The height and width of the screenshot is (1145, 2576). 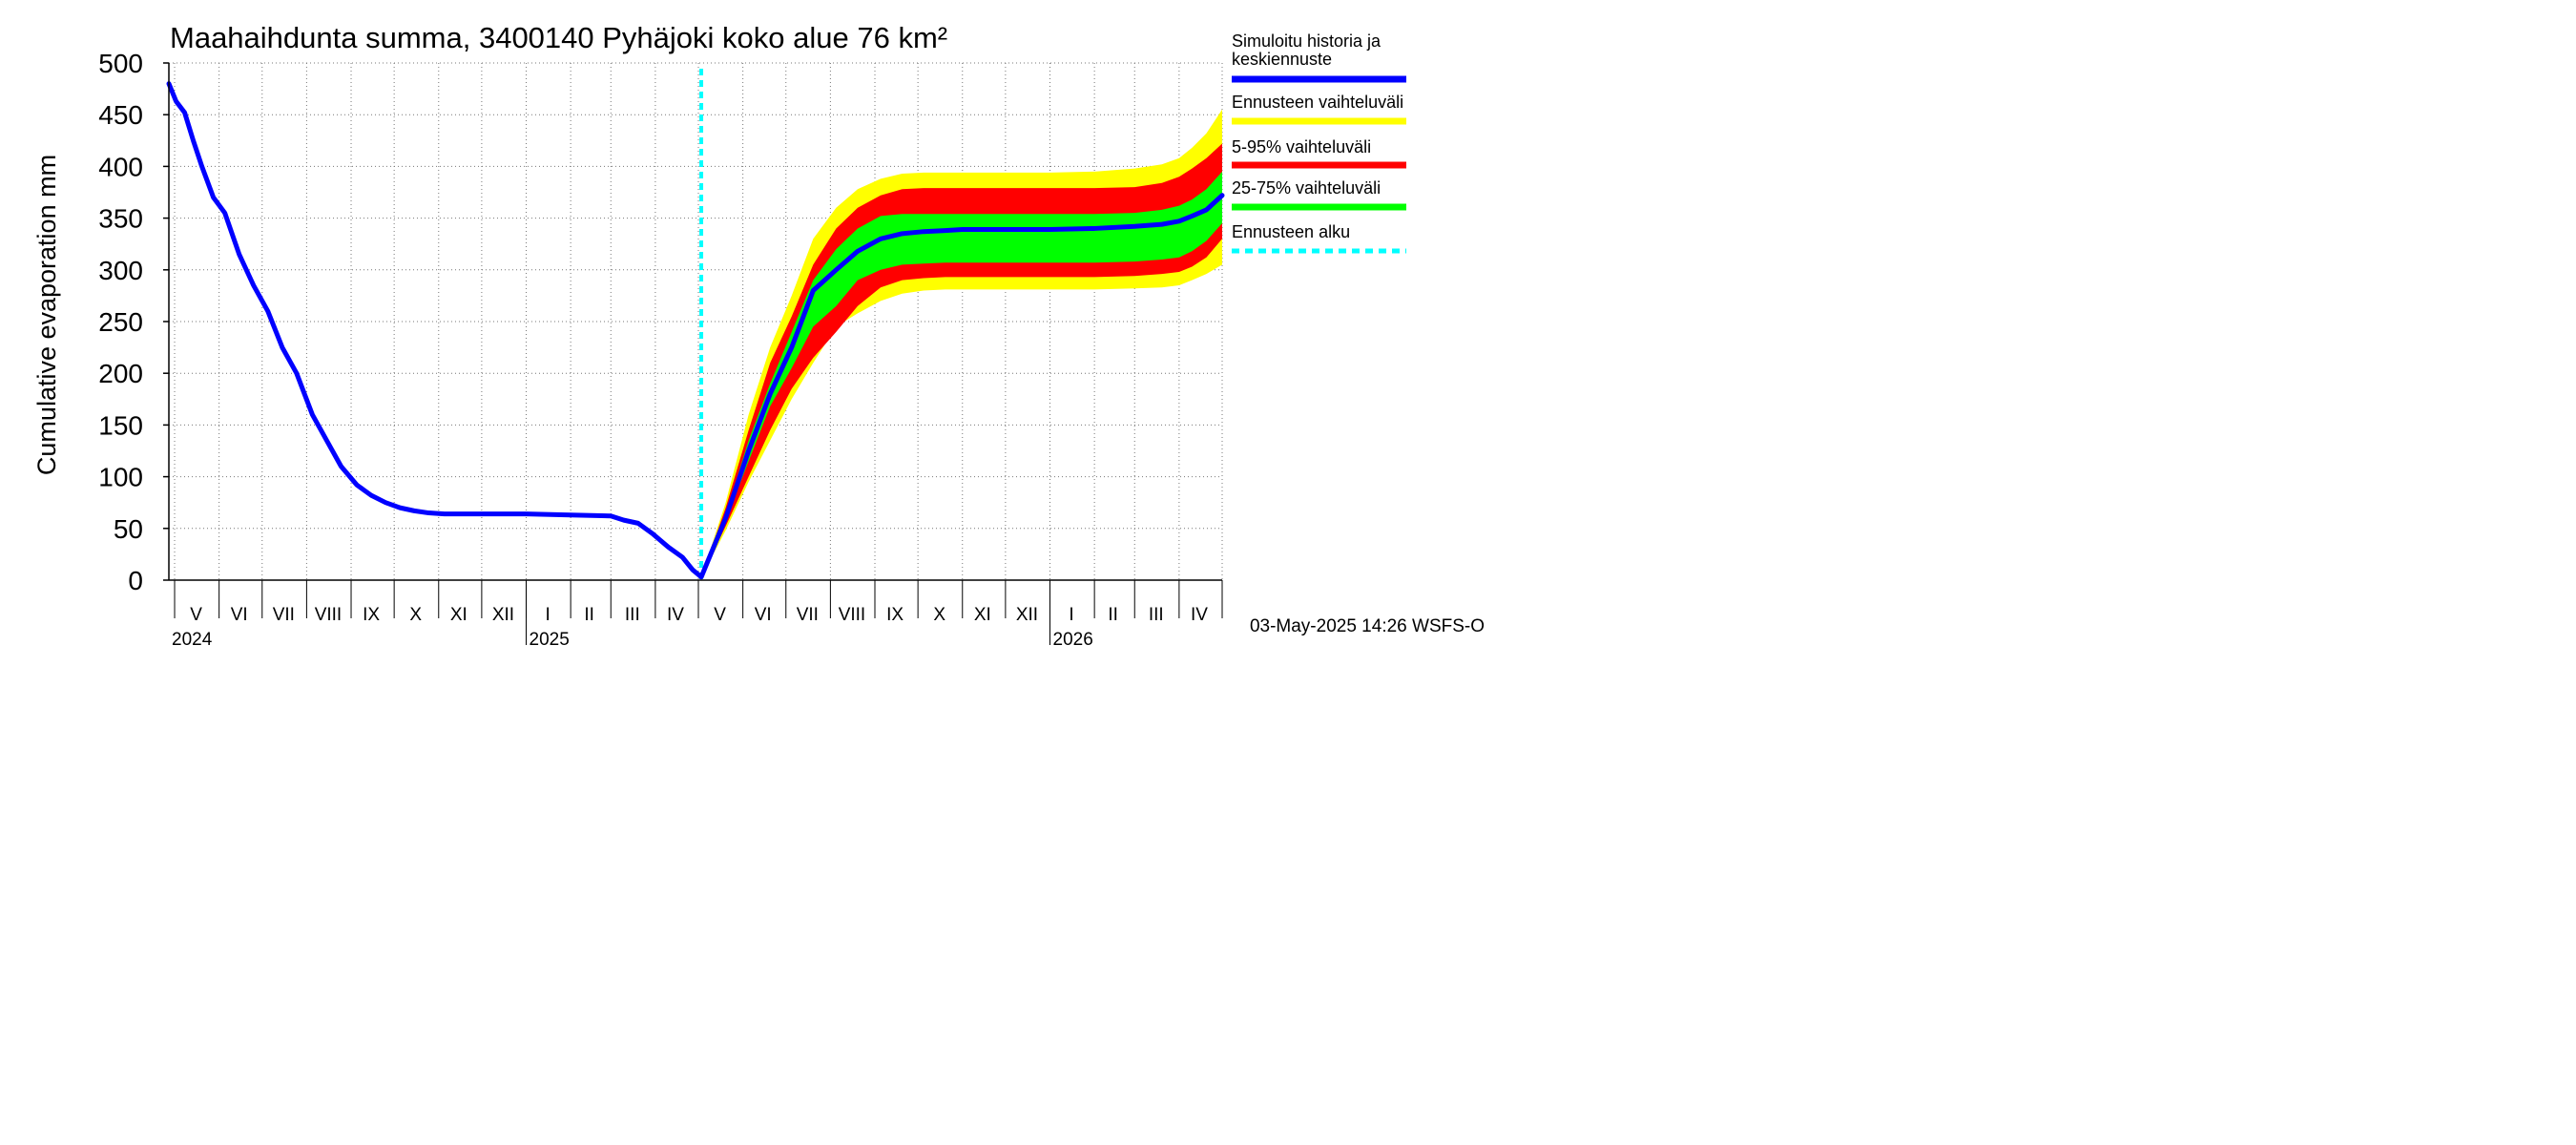 What do you see at coordinates (46, 315) in the screenshot?
I see `y-axis-label: Cumulative evaporation mm` at bounding box center [46, 315].